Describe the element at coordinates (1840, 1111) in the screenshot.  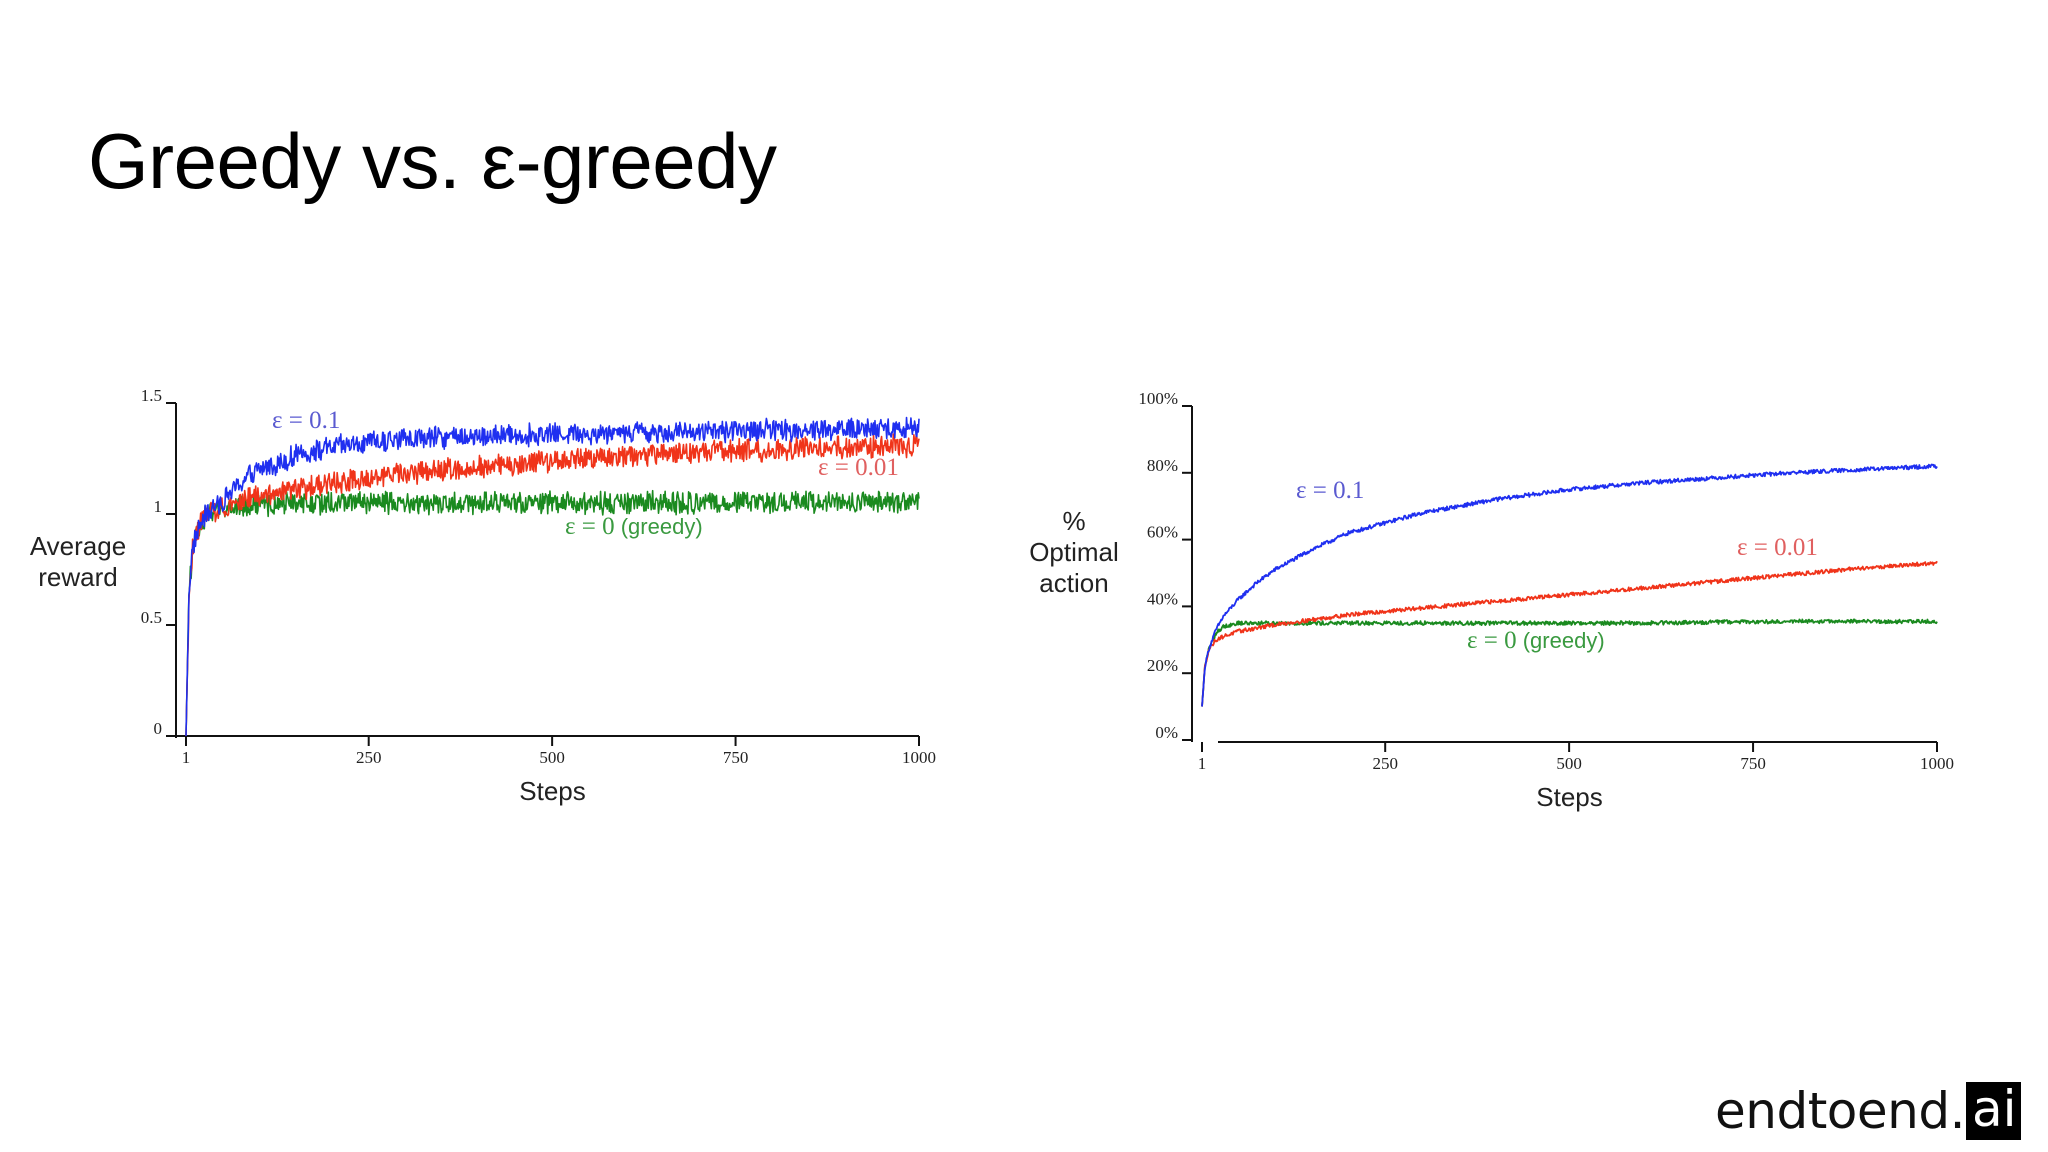
I see `logo-text: endtoend.` at that location.